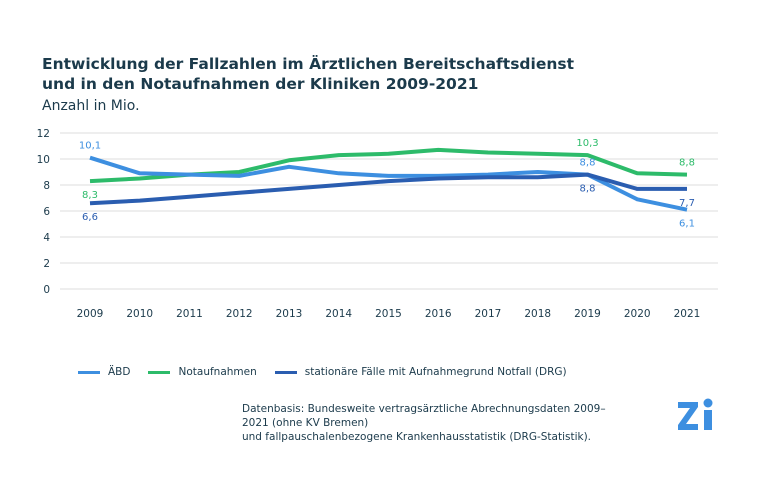  I want to click on x-tick-label: 2013, so click(289, 314).